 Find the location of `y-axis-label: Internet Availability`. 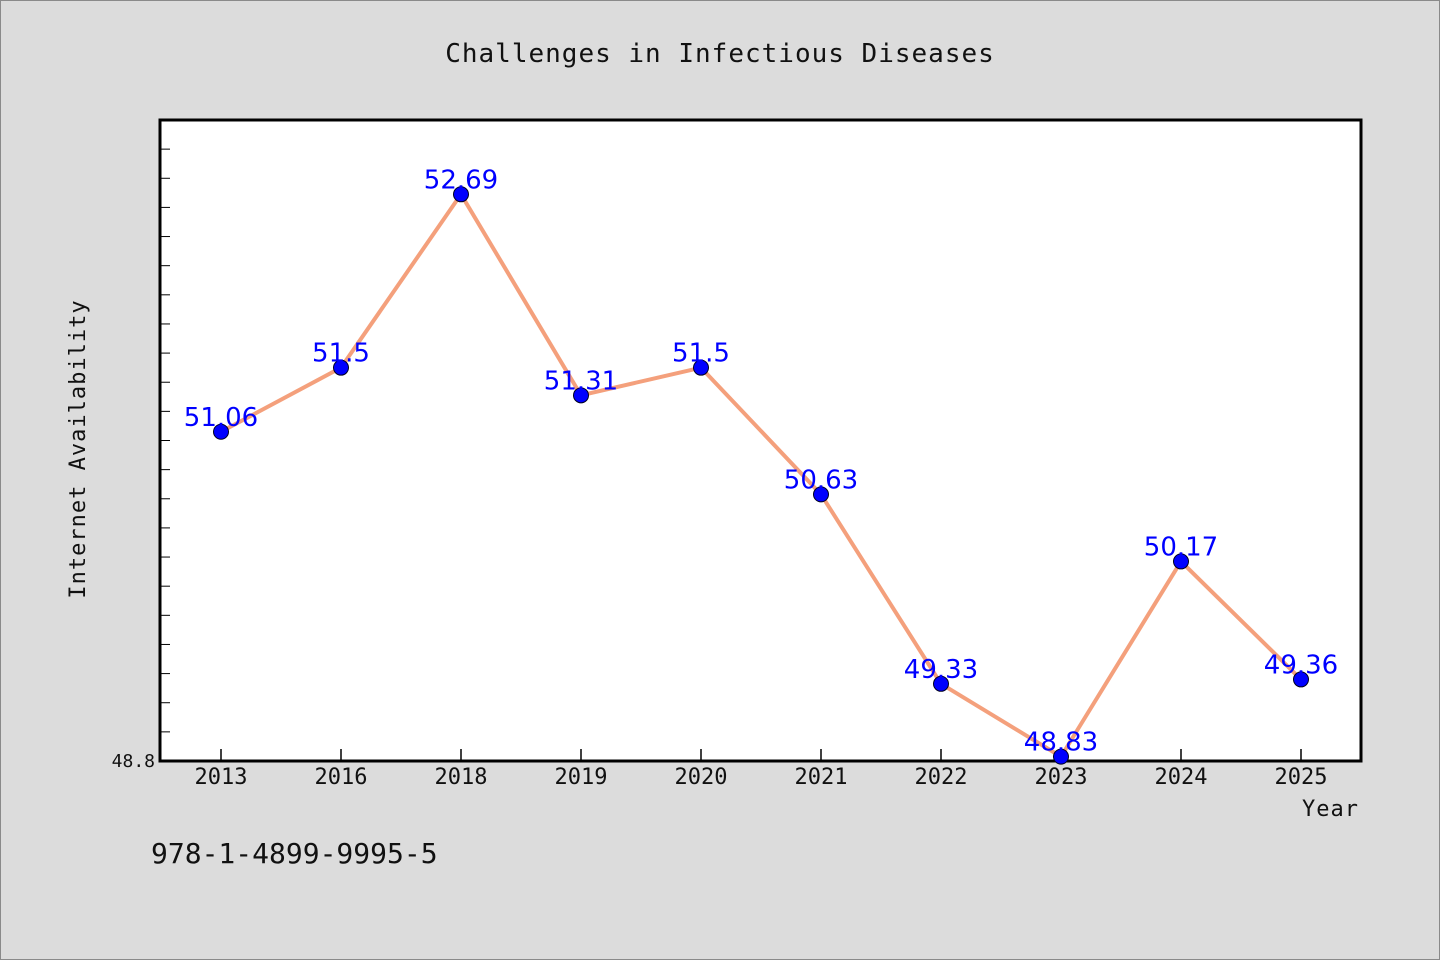

y-axis-label: Internet Availability is located at coordinates (78, 448).